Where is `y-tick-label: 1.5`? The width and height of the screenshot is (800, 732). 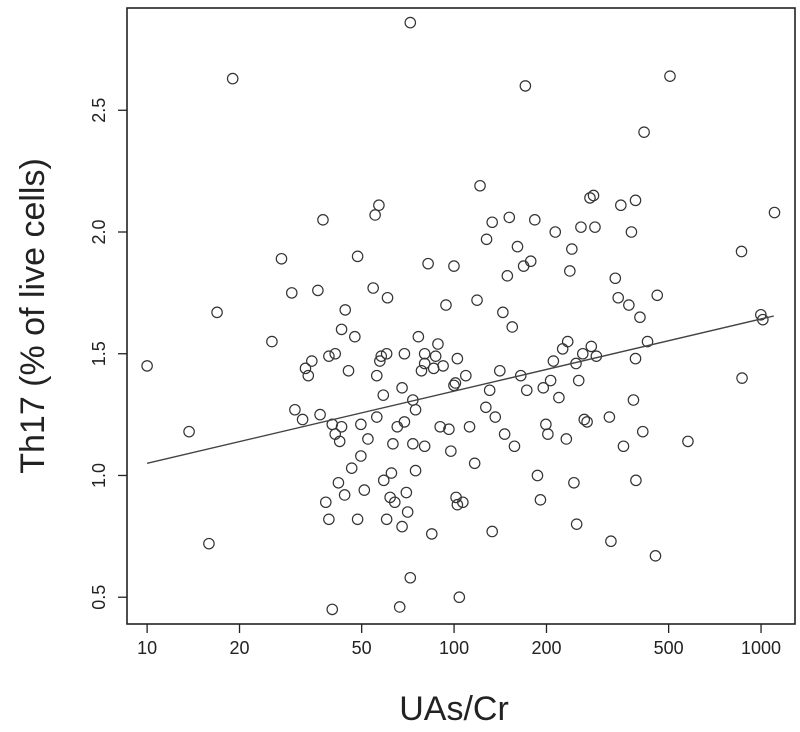
y-tick-label: 1.5 is located at coordinates (99, 353).